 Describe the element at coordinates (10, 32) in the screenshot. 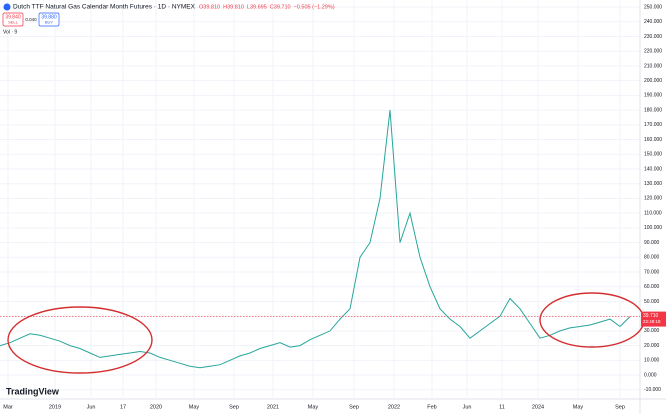

I see `volume-label: Vol · 9` at that location.